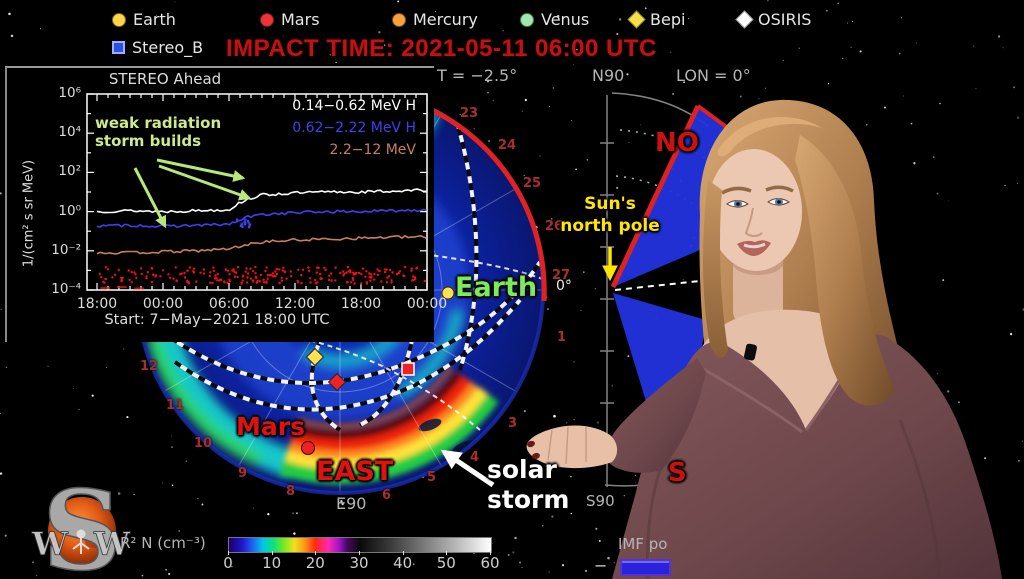  What do you see at coordinates (467, 468) in the screenshot?
I see `solar-storm-arrow` at bounding box center [467, 468].